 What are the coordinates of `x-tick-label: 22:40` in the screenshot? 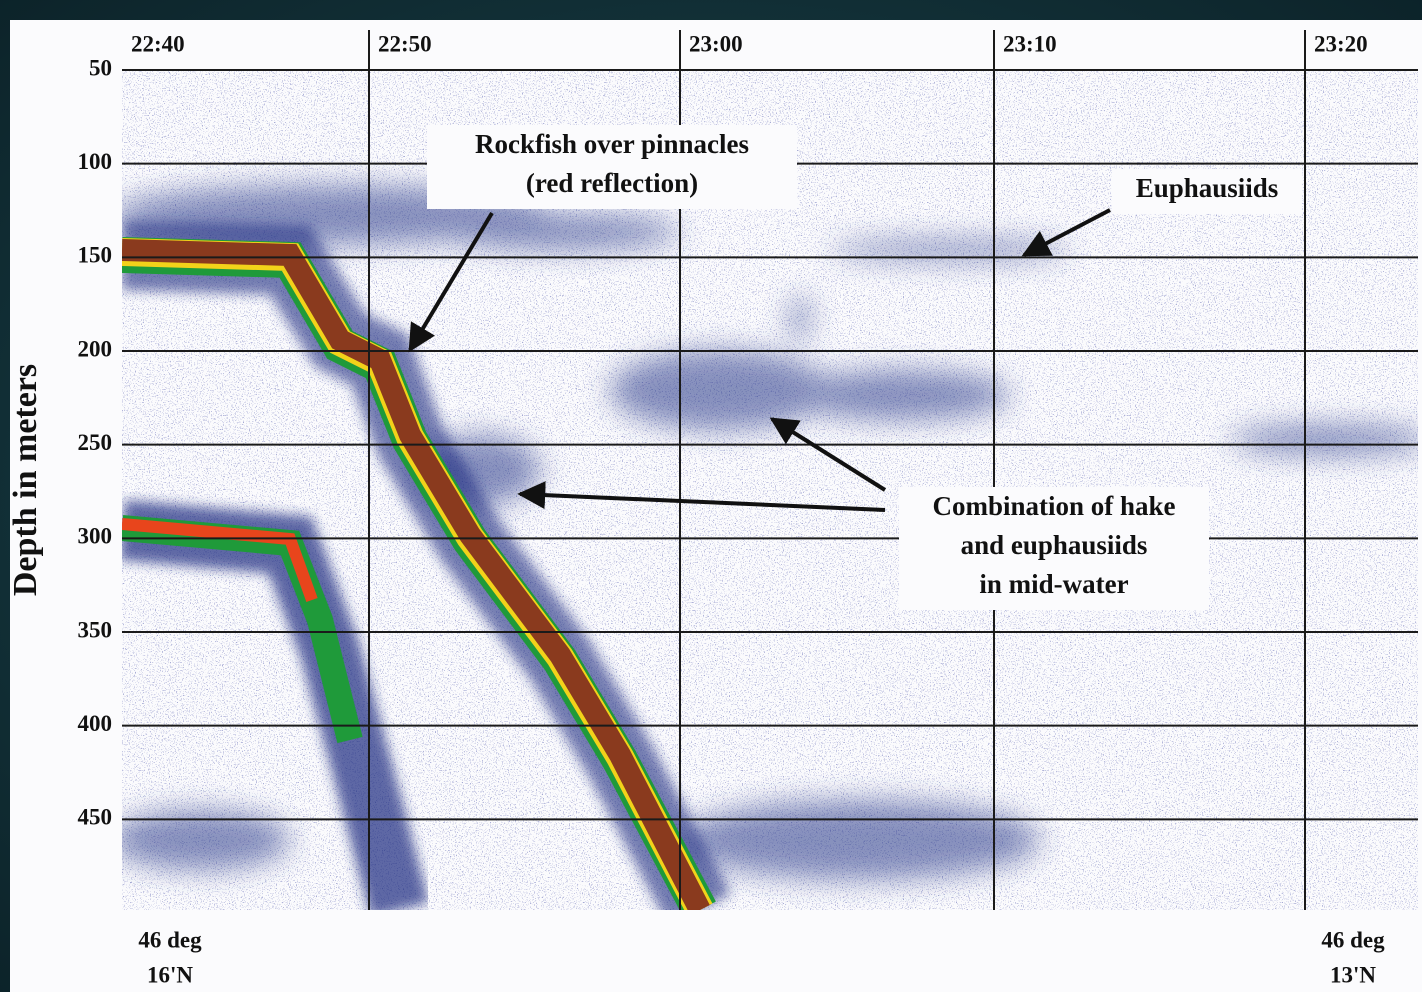 It's located at (158, 43).